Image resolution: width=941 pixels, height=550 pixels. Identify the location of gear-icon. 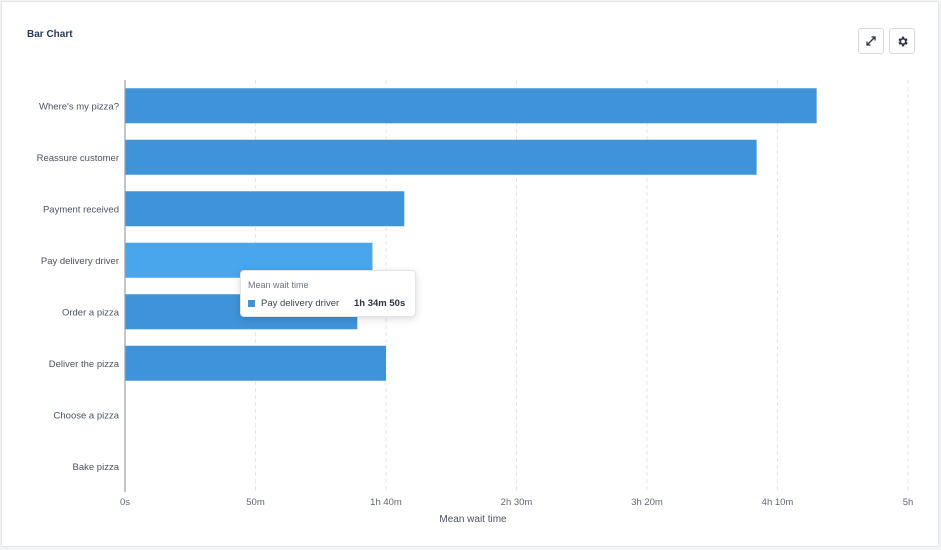
(902, 41).